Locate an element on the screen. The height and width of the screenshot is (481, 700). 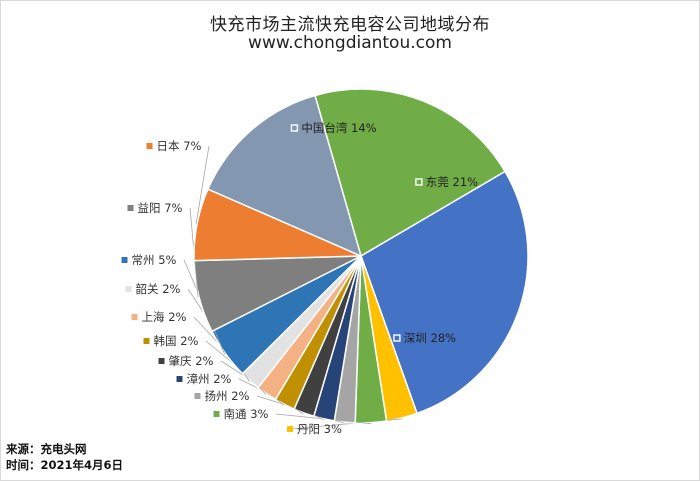
slice-label-10: 常州 5% is located at coordinates (149, 260).